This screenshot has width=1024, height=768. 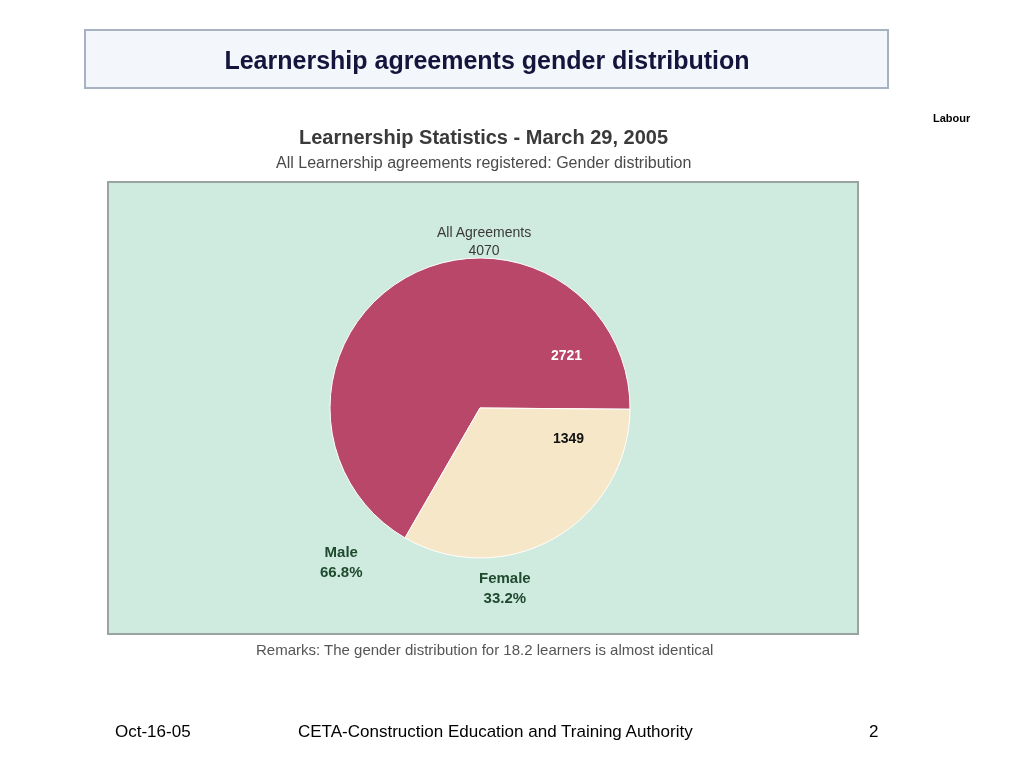 I want to click on text: 1349, so click(x=569, y=438).